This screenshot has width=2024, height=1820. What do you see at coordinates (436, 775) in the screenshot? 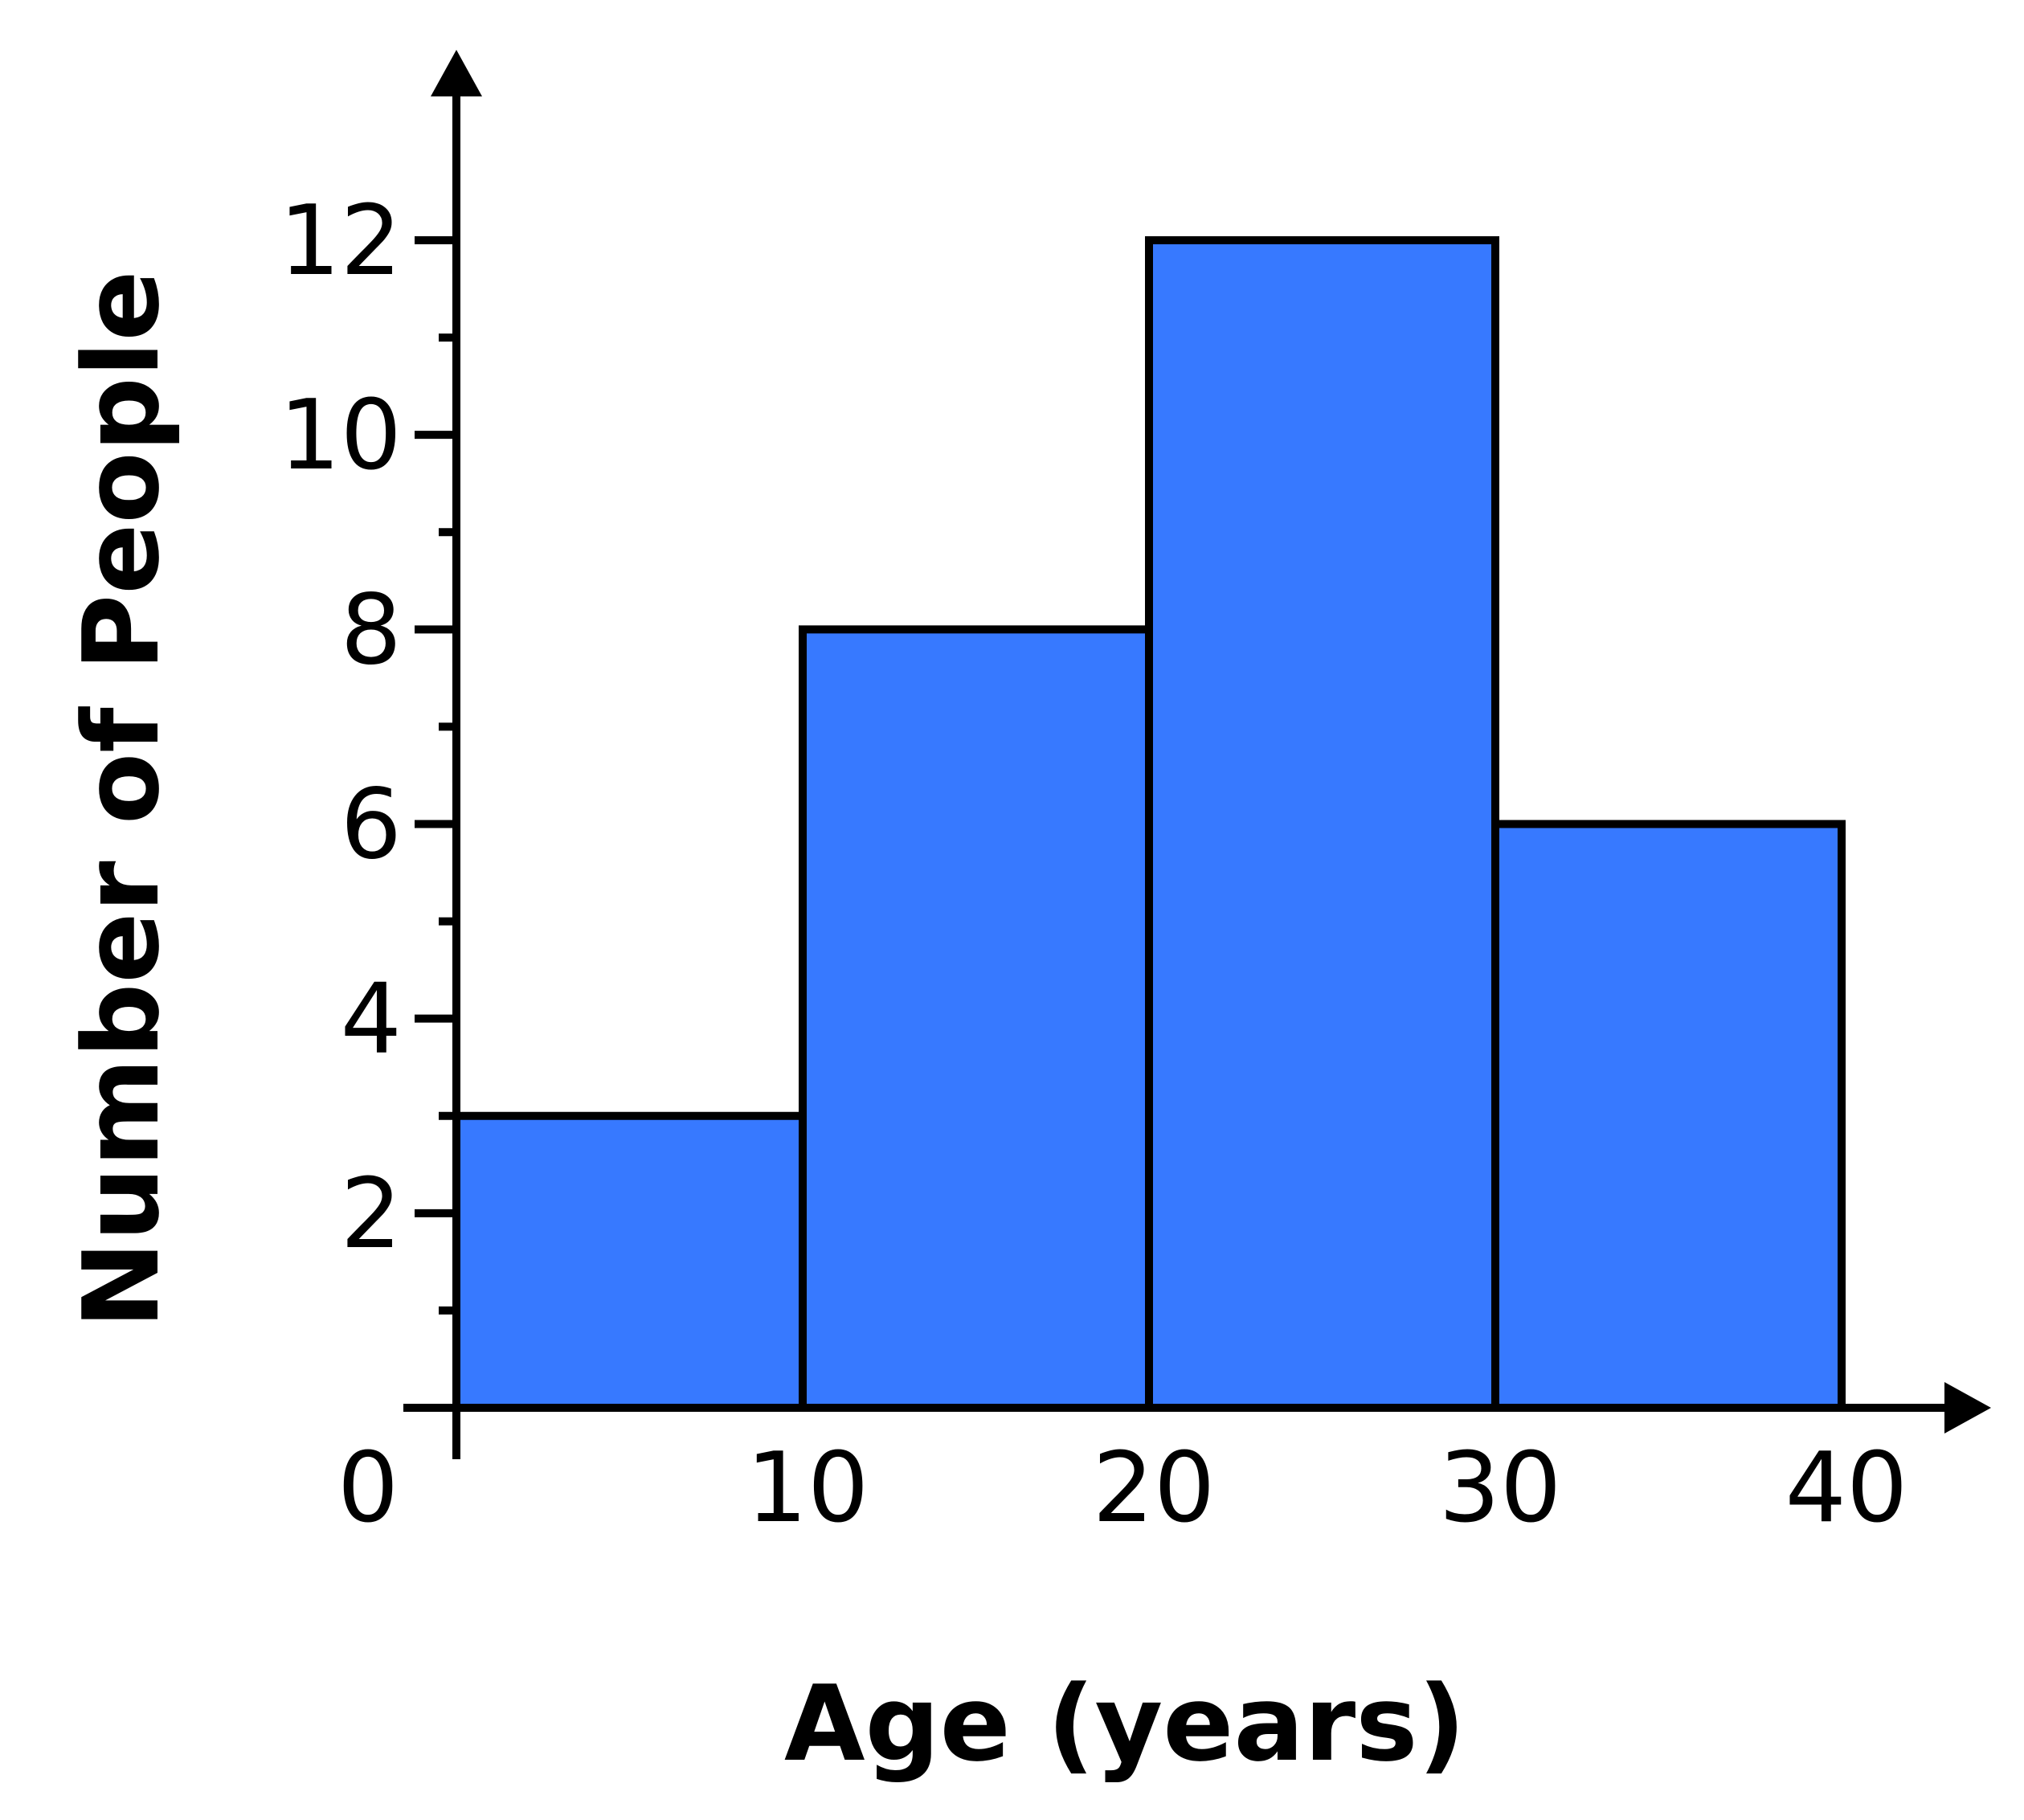
I see `ticks-group` at bounding box center [436, 775].